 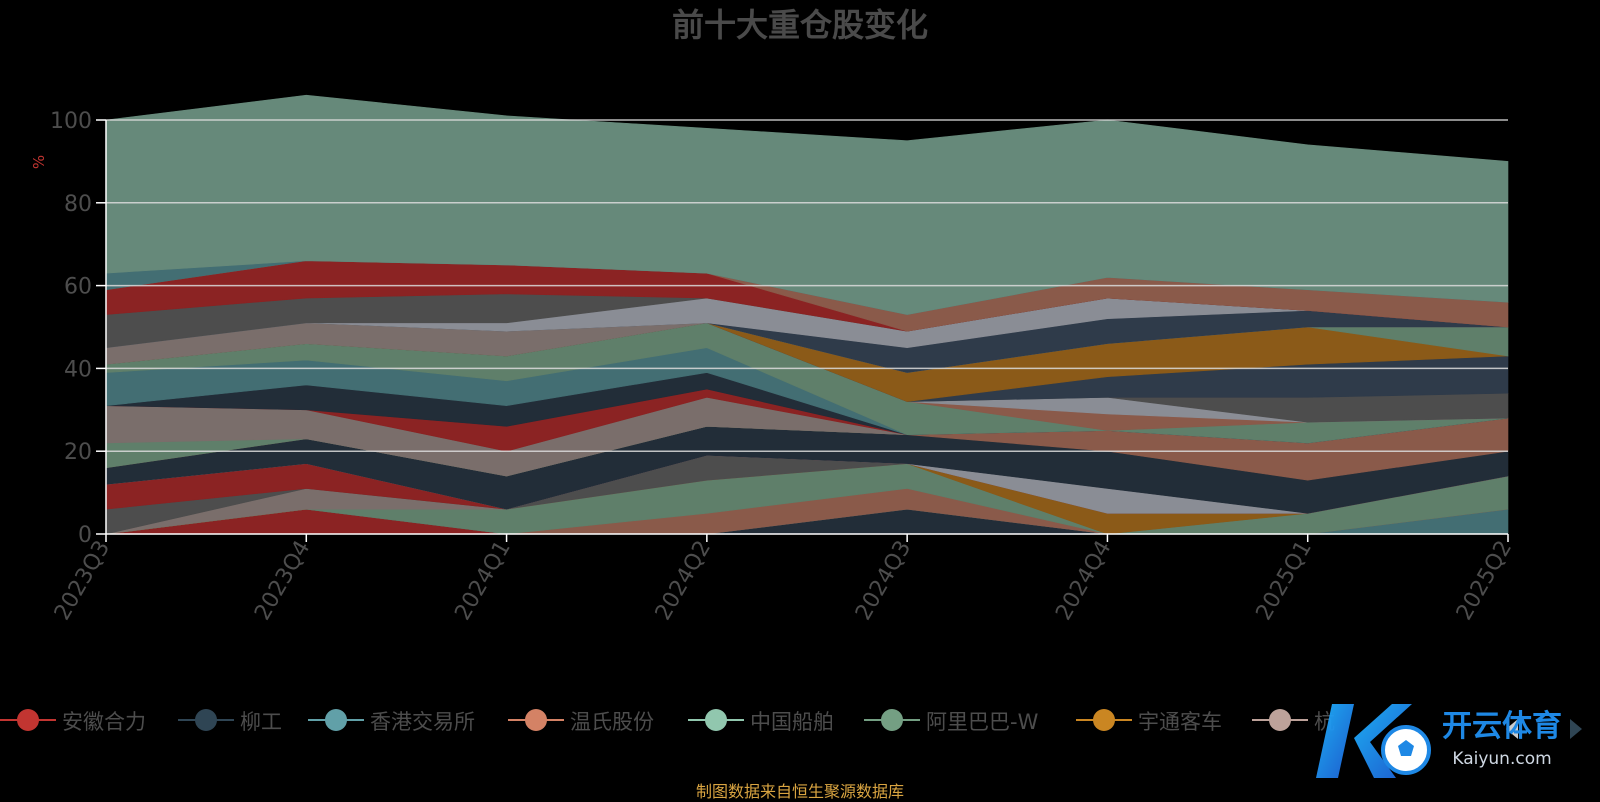 I want to click on legend-label: 阿里巴巴-W, so click(x=982, y=722).